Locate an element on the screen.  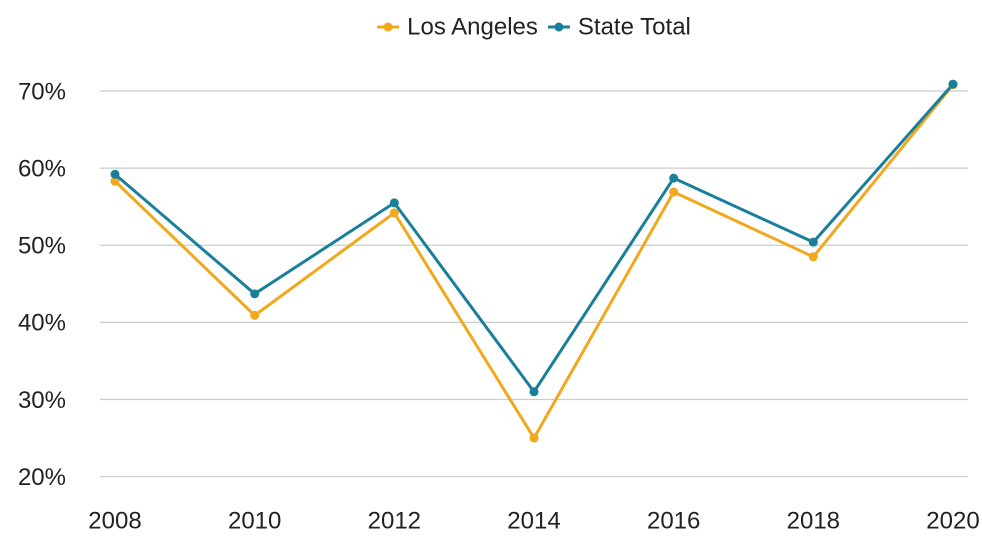
x-tick-label: 2014 is located at coordinates (533, 520).